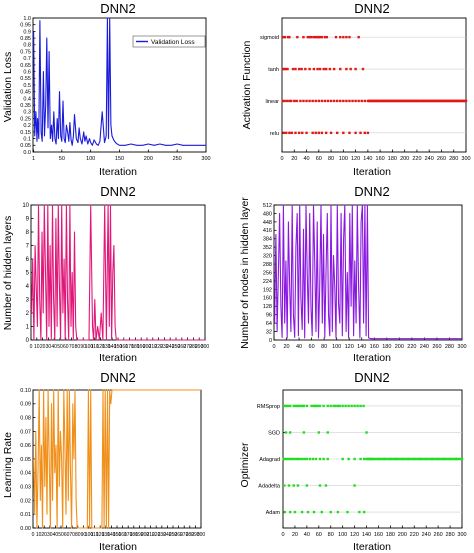  Describe the element at coordinates (134, 535) in the screenshot. I see `x-tick-label: 180` at that location.